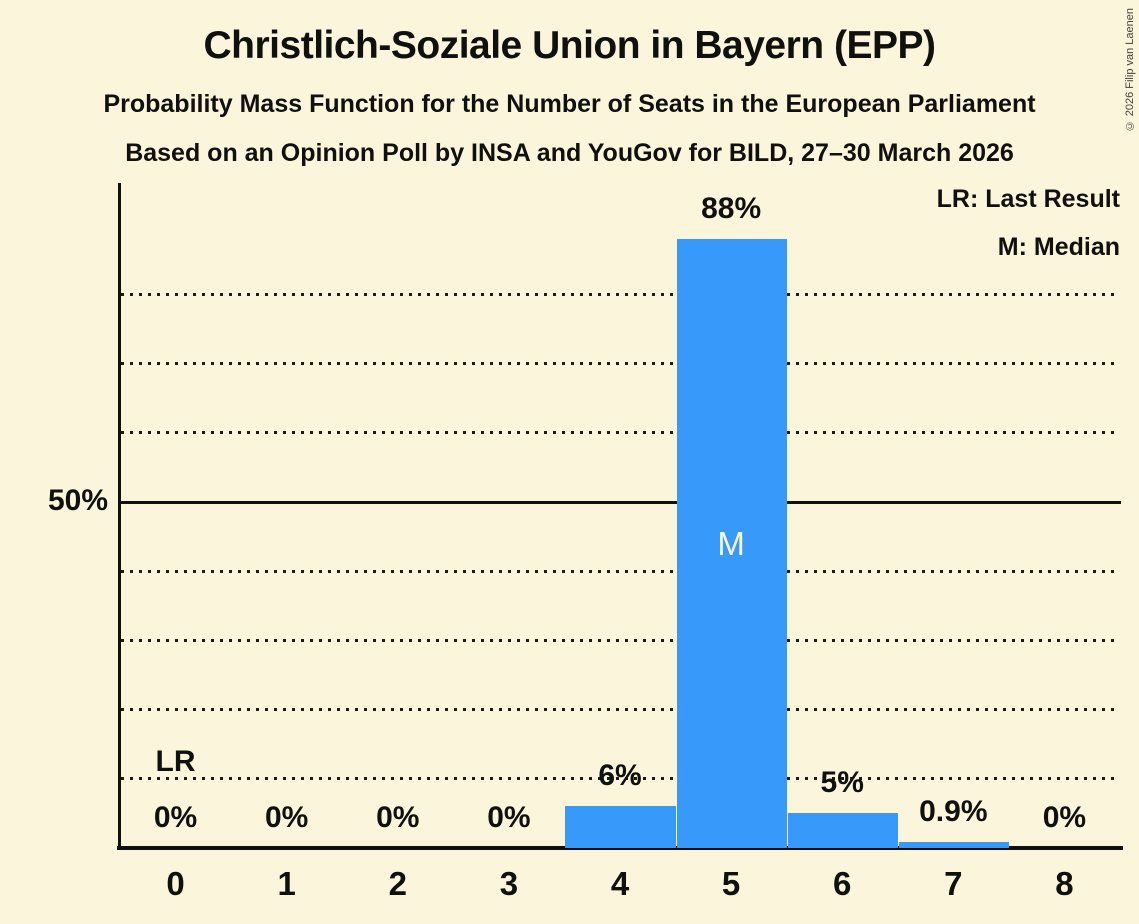 Image resolution: width=1139 pixels, height=924 pixels. I want to click on x-tick-label-4: 4, so click(620, 883).